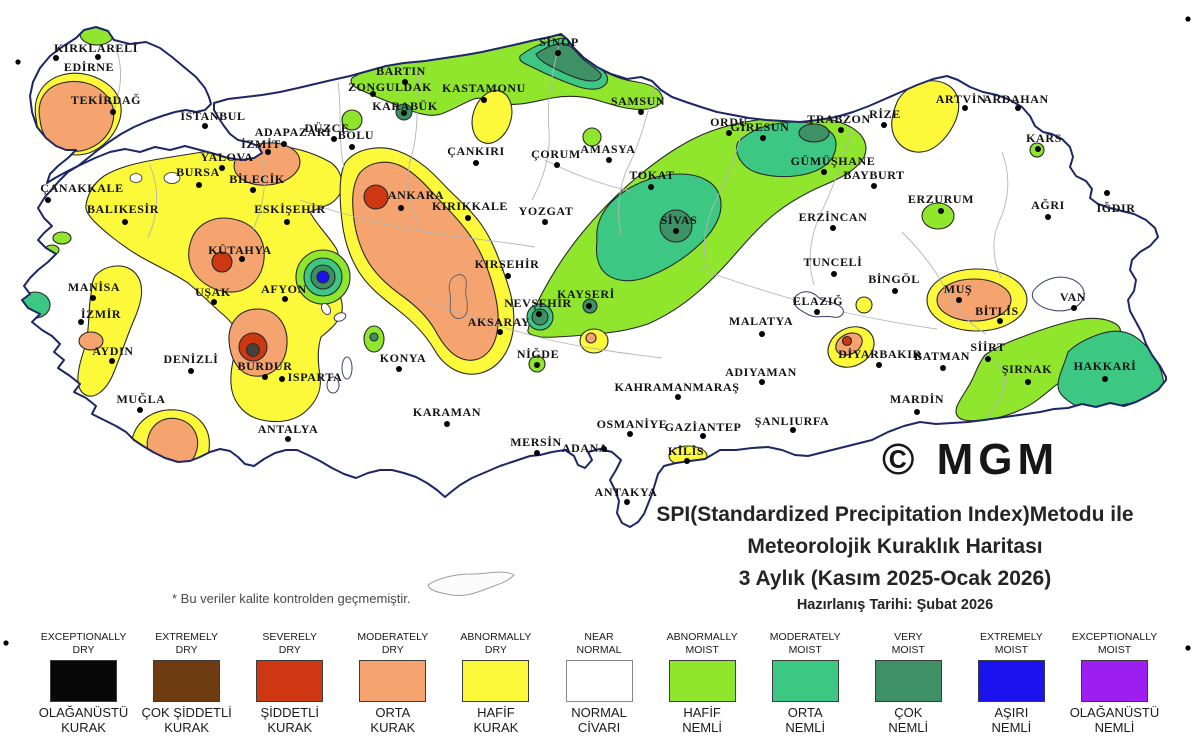 The width and height of the screenshot is (1200, 745). What do you see at coordinates (205, 126) in the screenshot?
I see `city-dot-i̇stanbul` at bounding box center [205, 126].